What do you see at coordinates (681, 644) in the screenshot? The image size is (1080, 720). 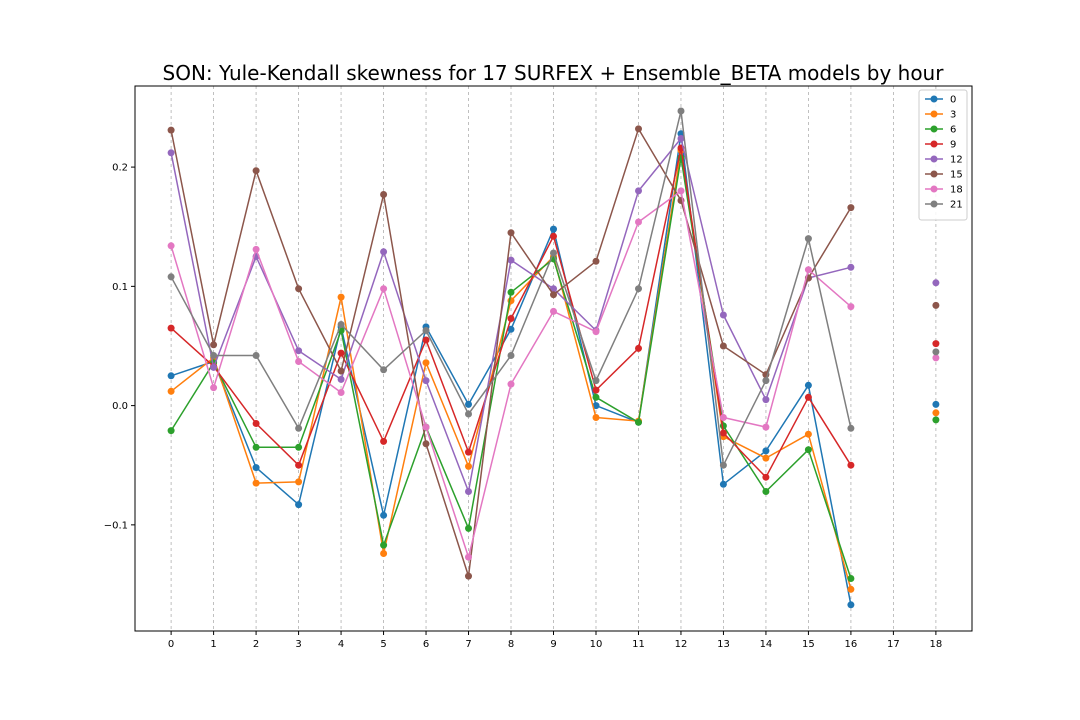 I see `x-tick-label: 12` at bounding box center [681, 644].